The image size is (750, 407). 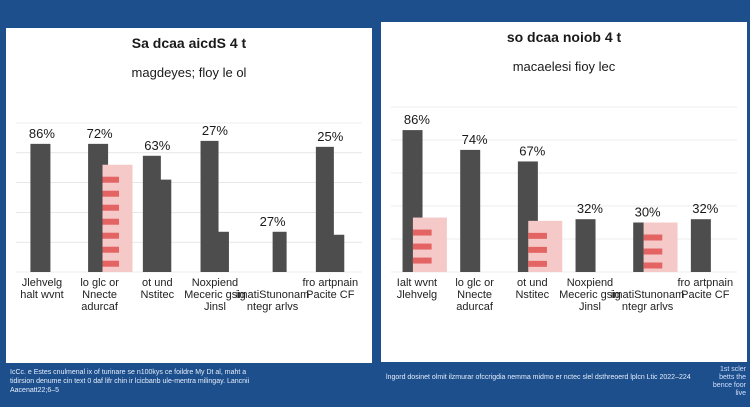 I want to click on data-label: 30%, so click(x=648, y=212).